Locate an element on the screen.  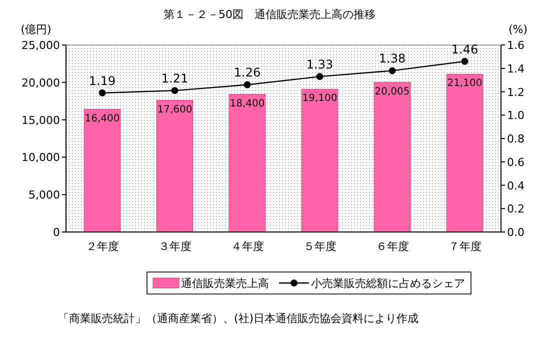
text: 「商業販売統計」（通商産業省）、(社)日本通信販売協会資料により作成 is located at coordinates (238, 318).